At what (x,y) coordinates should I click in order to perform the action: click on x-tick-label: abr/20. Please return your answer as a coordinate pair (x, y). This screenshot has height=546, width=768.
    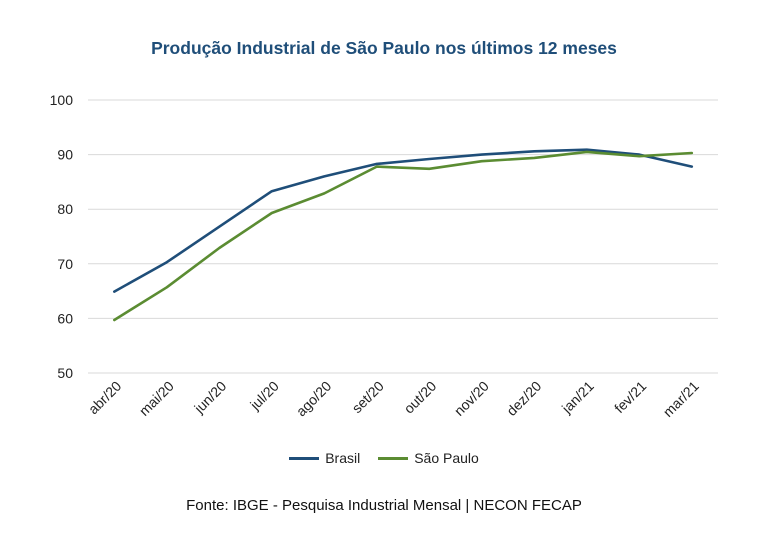
    Looking at the image, I should click on (105, 398).